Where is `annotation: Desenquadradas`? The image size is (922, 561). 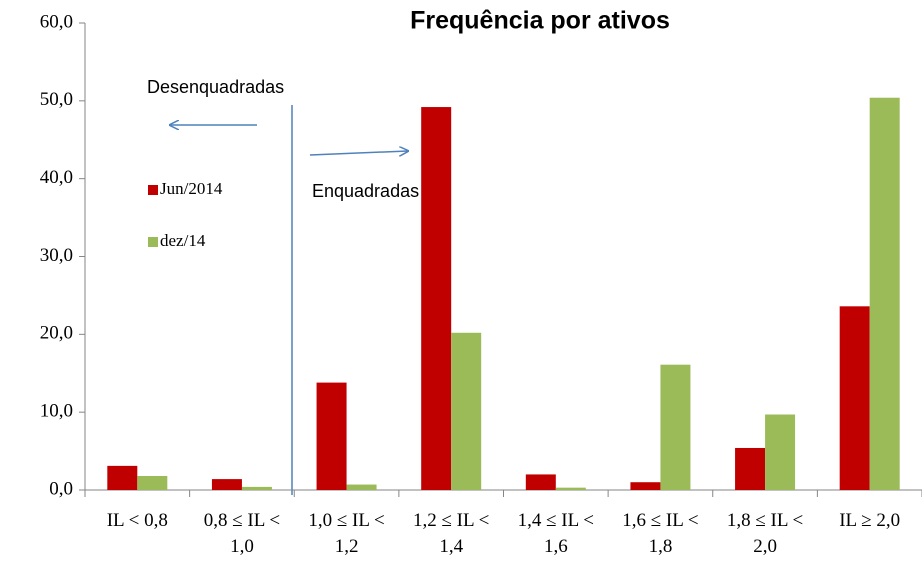
annotation: Desenquadradas is located at coordinates (215, 87).